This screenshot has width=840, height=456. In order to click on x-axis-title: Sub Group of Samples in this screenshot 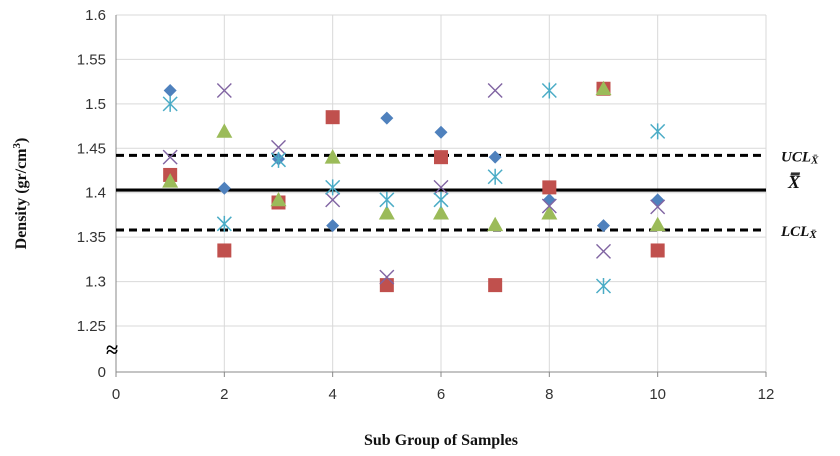, I will do `click(441, 440)`.